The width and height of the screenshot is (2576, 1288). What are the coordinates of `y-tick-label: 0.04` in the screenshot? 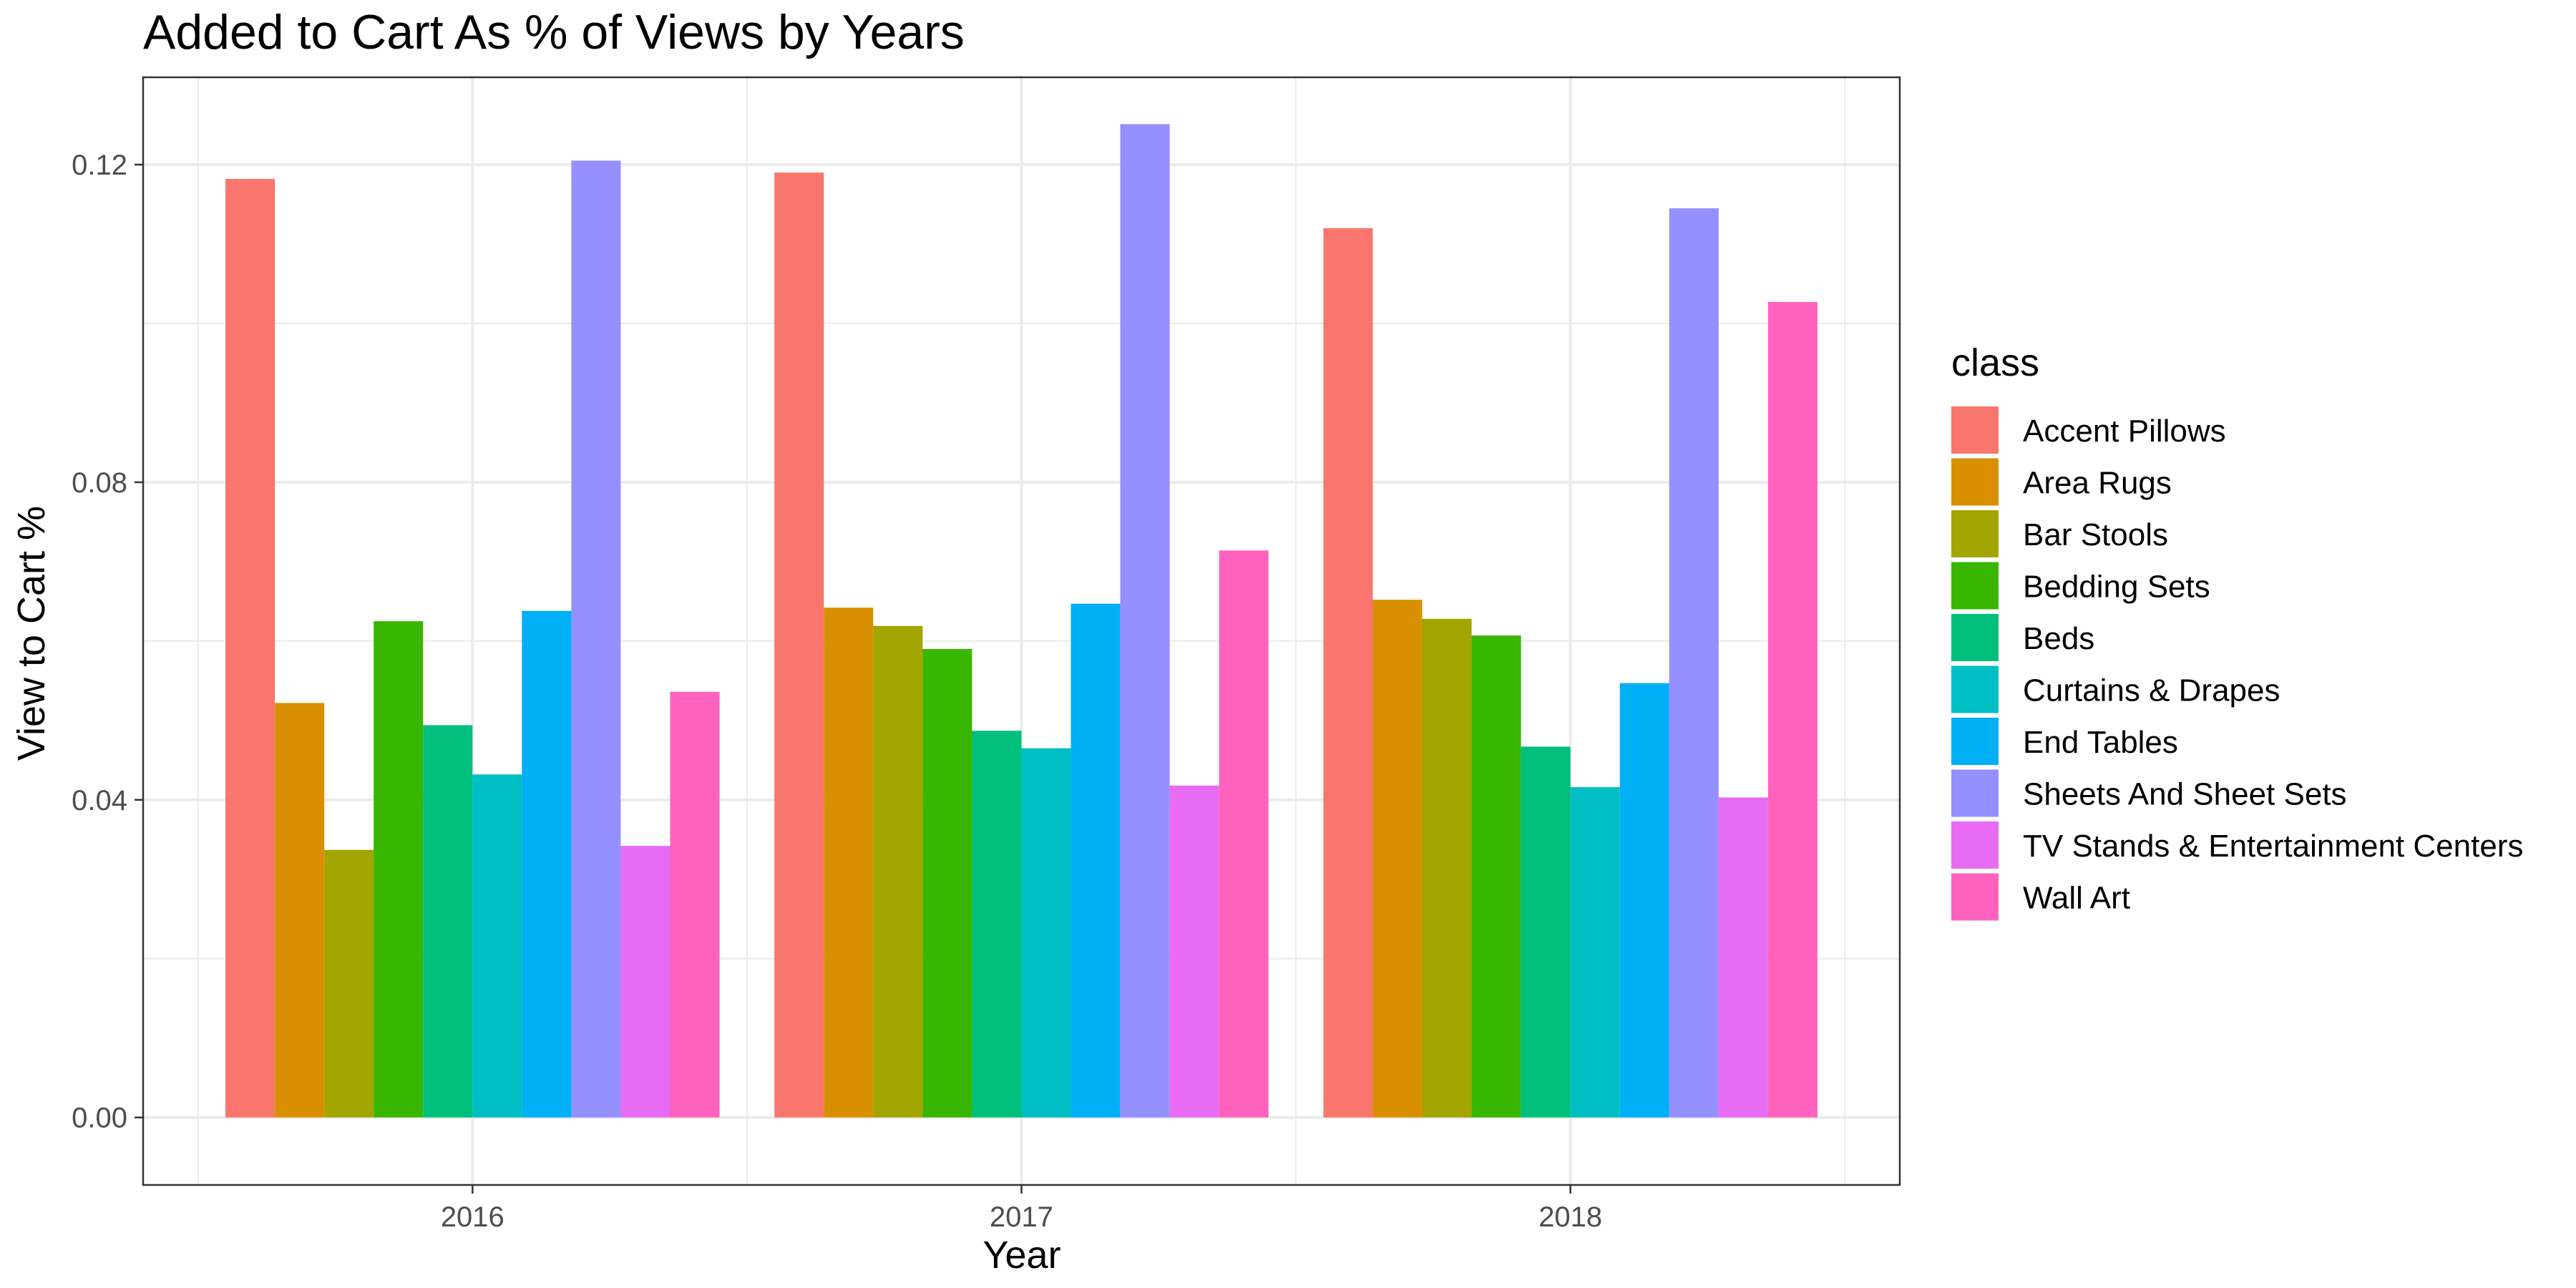 It's located at (100, 800).